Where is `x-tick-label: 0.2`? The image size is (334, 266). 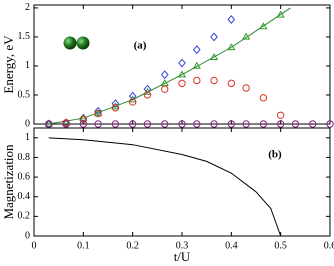 x-tick-label: 0.2 is located at coordinates (132, 245).